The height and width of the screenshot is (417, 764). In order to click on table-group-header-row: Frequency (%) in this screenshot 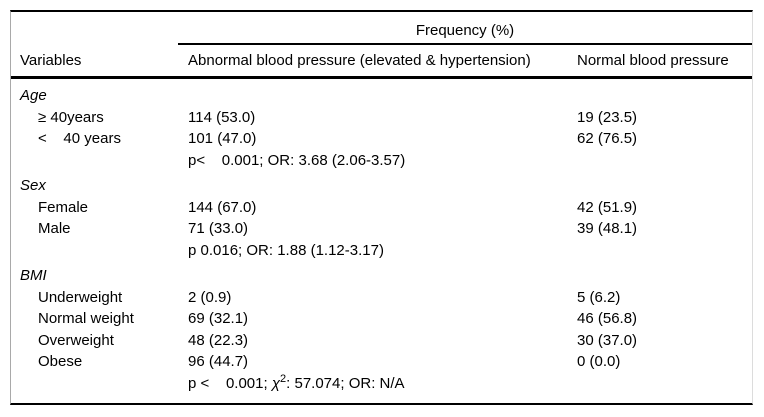, I will do `click(381, 28)`.